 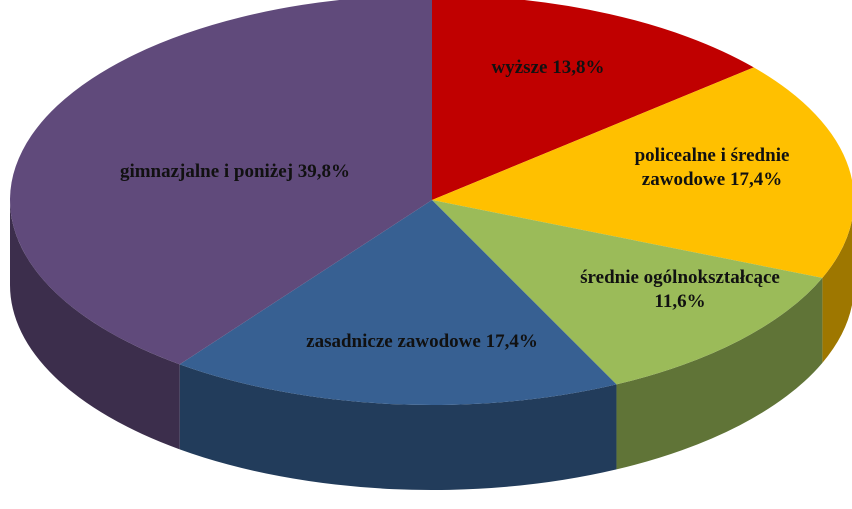 I want to click on pie-slice, so click(x=593, y=100).